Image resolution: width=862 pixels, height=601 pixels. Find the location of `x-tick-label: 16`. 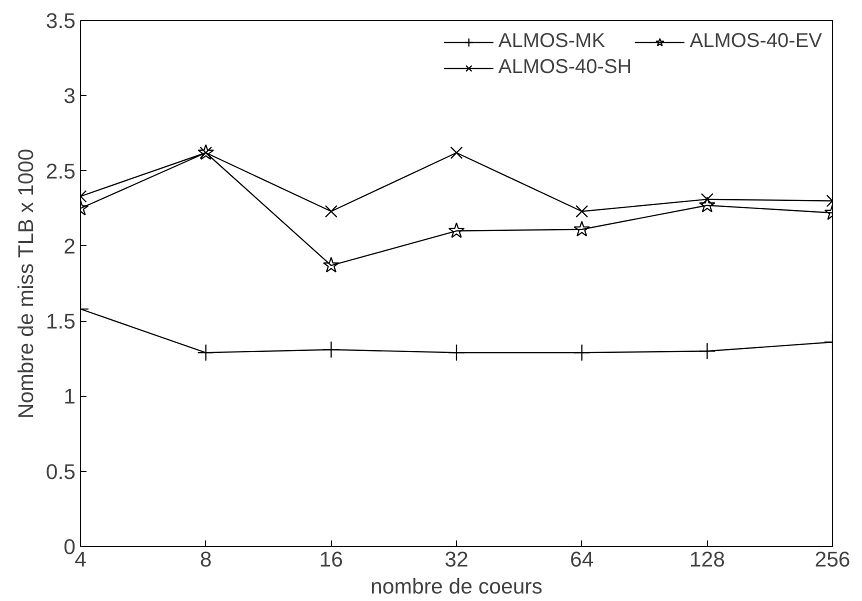

x-tick-label: 16 is located at coordinates (331, 560).